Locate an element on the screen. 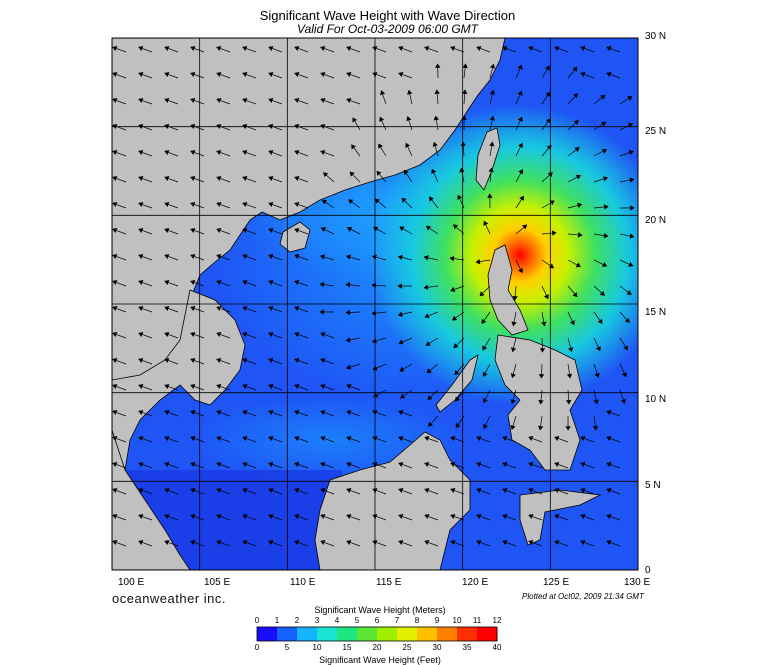 This screenshot has height=665, width=775. lat-label-25: 25 N is located at coordinates (656, 131).